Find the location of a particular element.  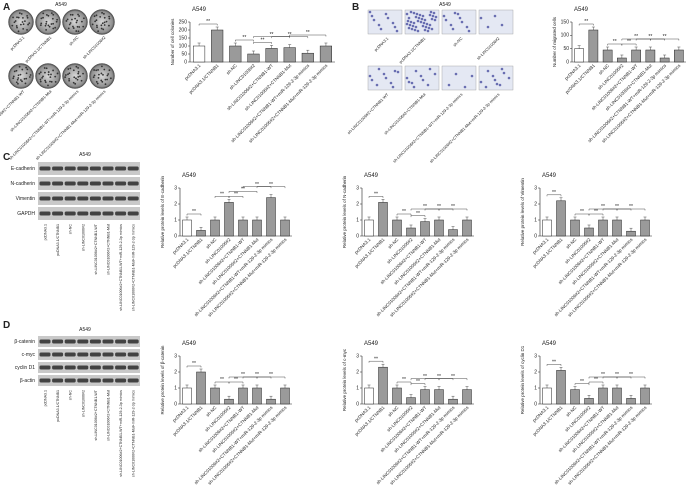

lane-label: sh-LINC01006#2+CTNNB1-Mut is located at coordinates (108, 249).